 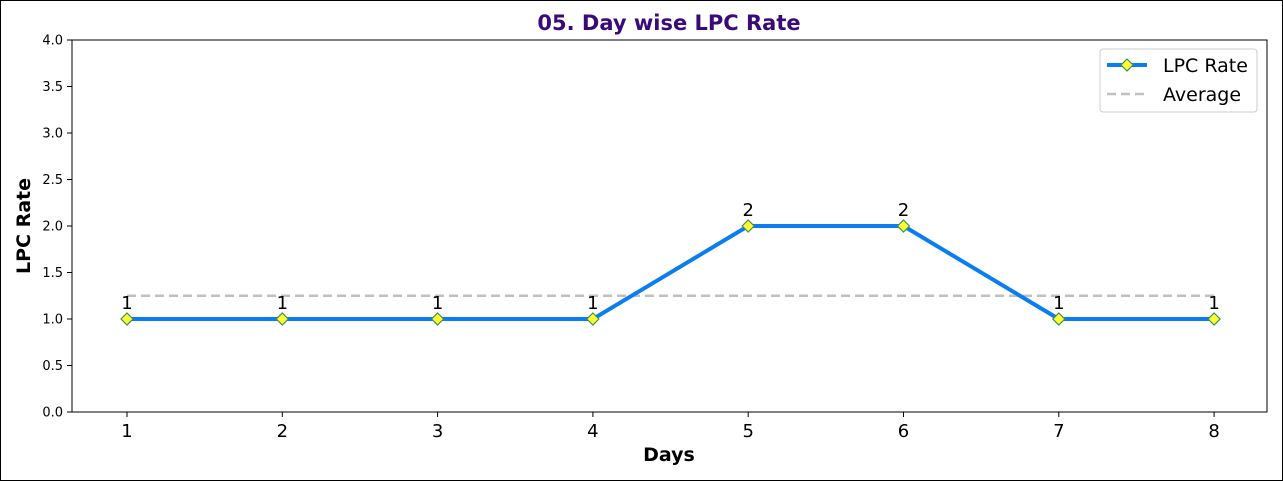 I want to click on x-axis: 1 2 3 4 5 6 7 8, so click(x=670, y=427).